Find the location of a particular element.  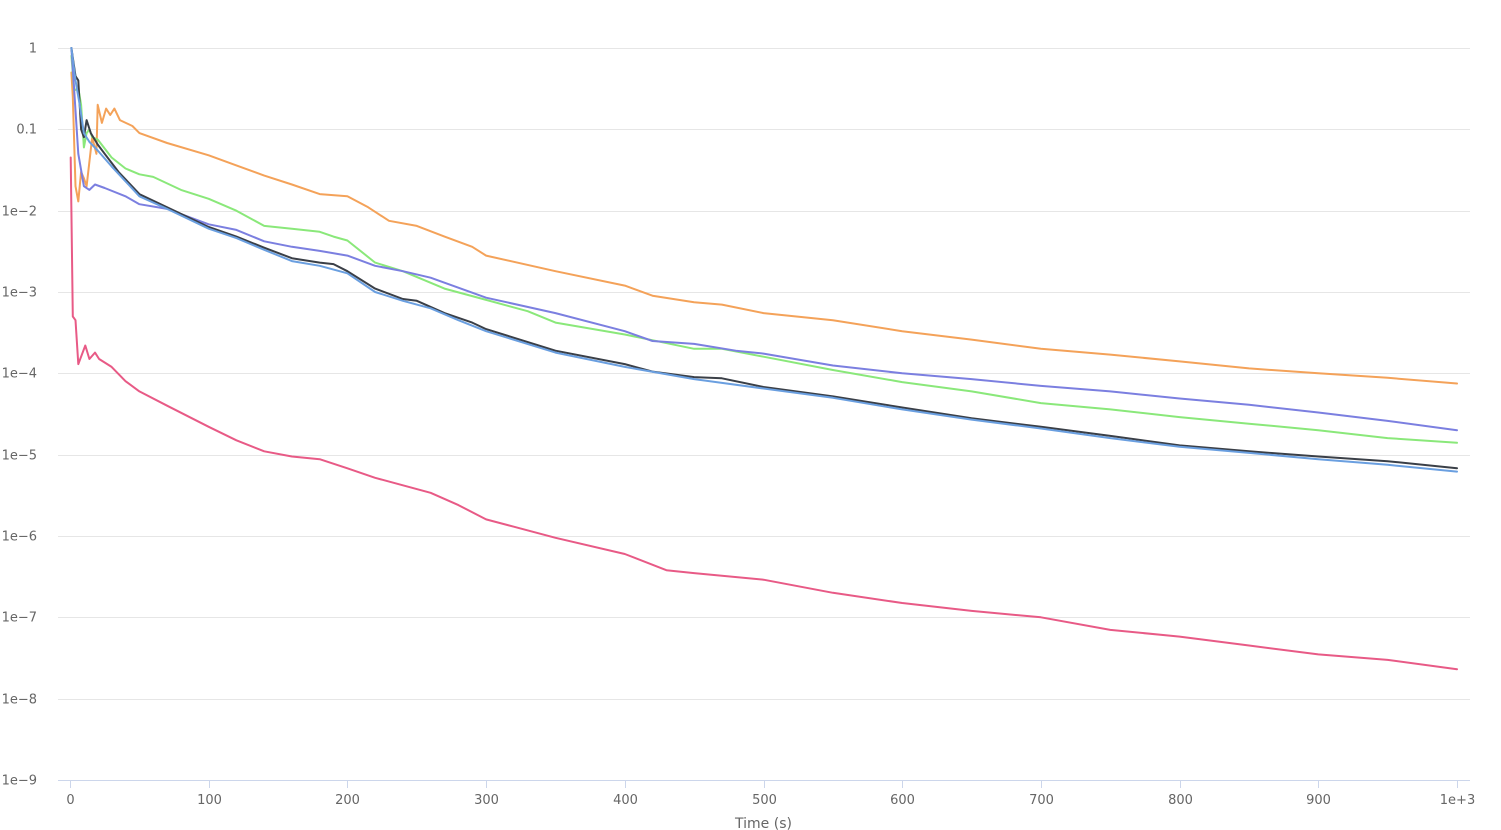

y-tick-label: 0.1 is located at coordinates (26, 130).